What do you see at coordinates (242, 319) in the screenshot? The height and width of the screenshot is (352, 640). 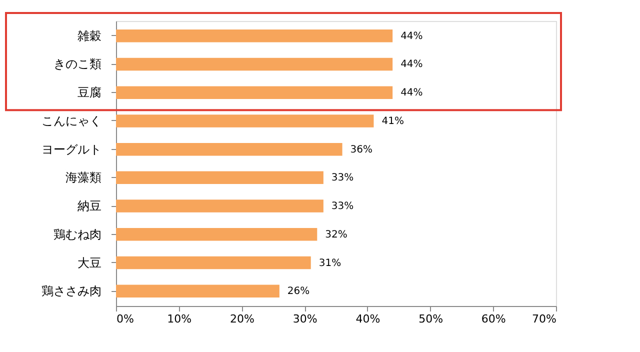 I see `x-tick-label: 20%` at bounding box center [242, 319].